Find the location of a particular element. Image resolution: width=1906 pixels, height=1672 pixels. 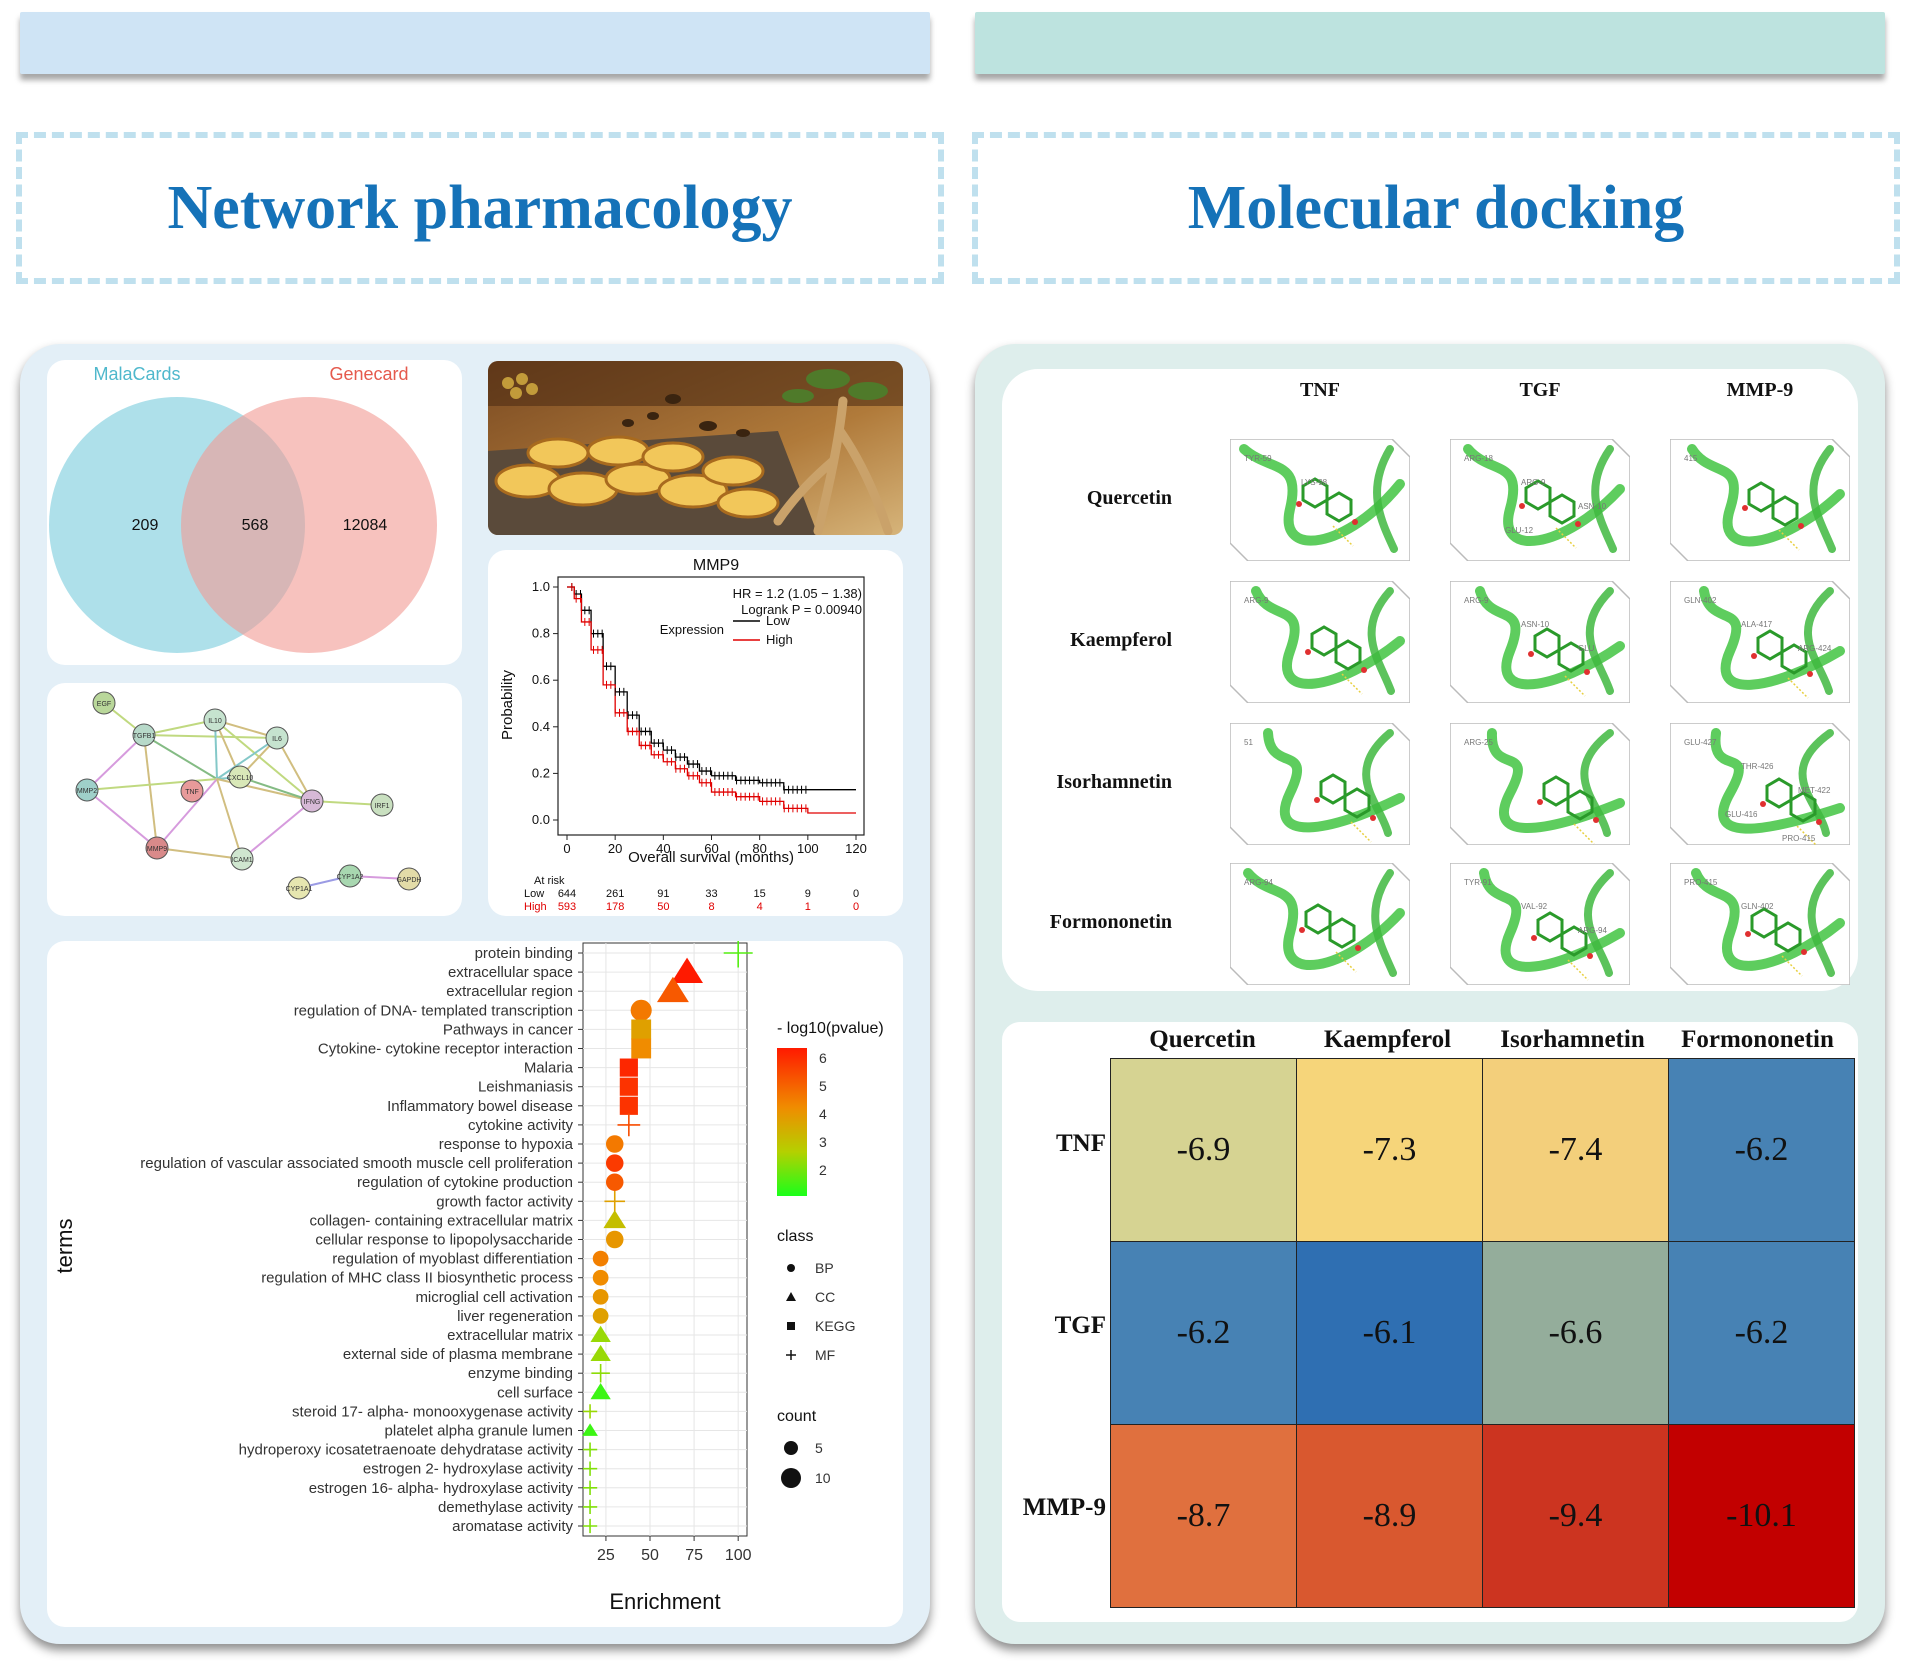

residue-label: GLU is located at coordinates (1586, 648).